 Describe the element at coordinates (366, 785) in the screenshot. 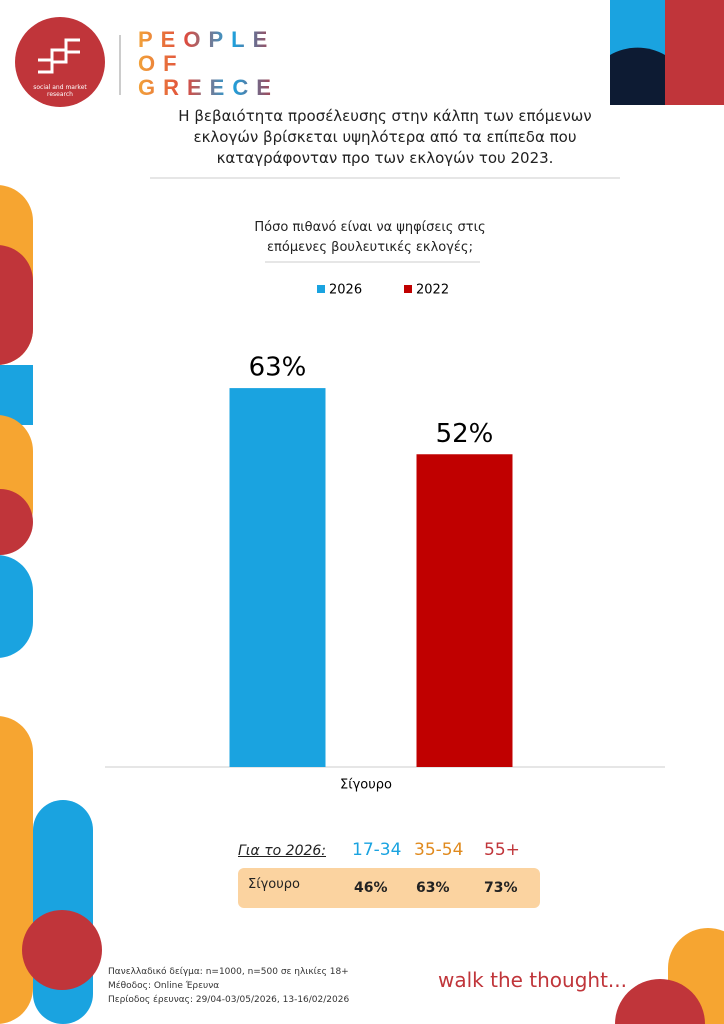

I see `x-tick-label: Σίγουρο` at that location.